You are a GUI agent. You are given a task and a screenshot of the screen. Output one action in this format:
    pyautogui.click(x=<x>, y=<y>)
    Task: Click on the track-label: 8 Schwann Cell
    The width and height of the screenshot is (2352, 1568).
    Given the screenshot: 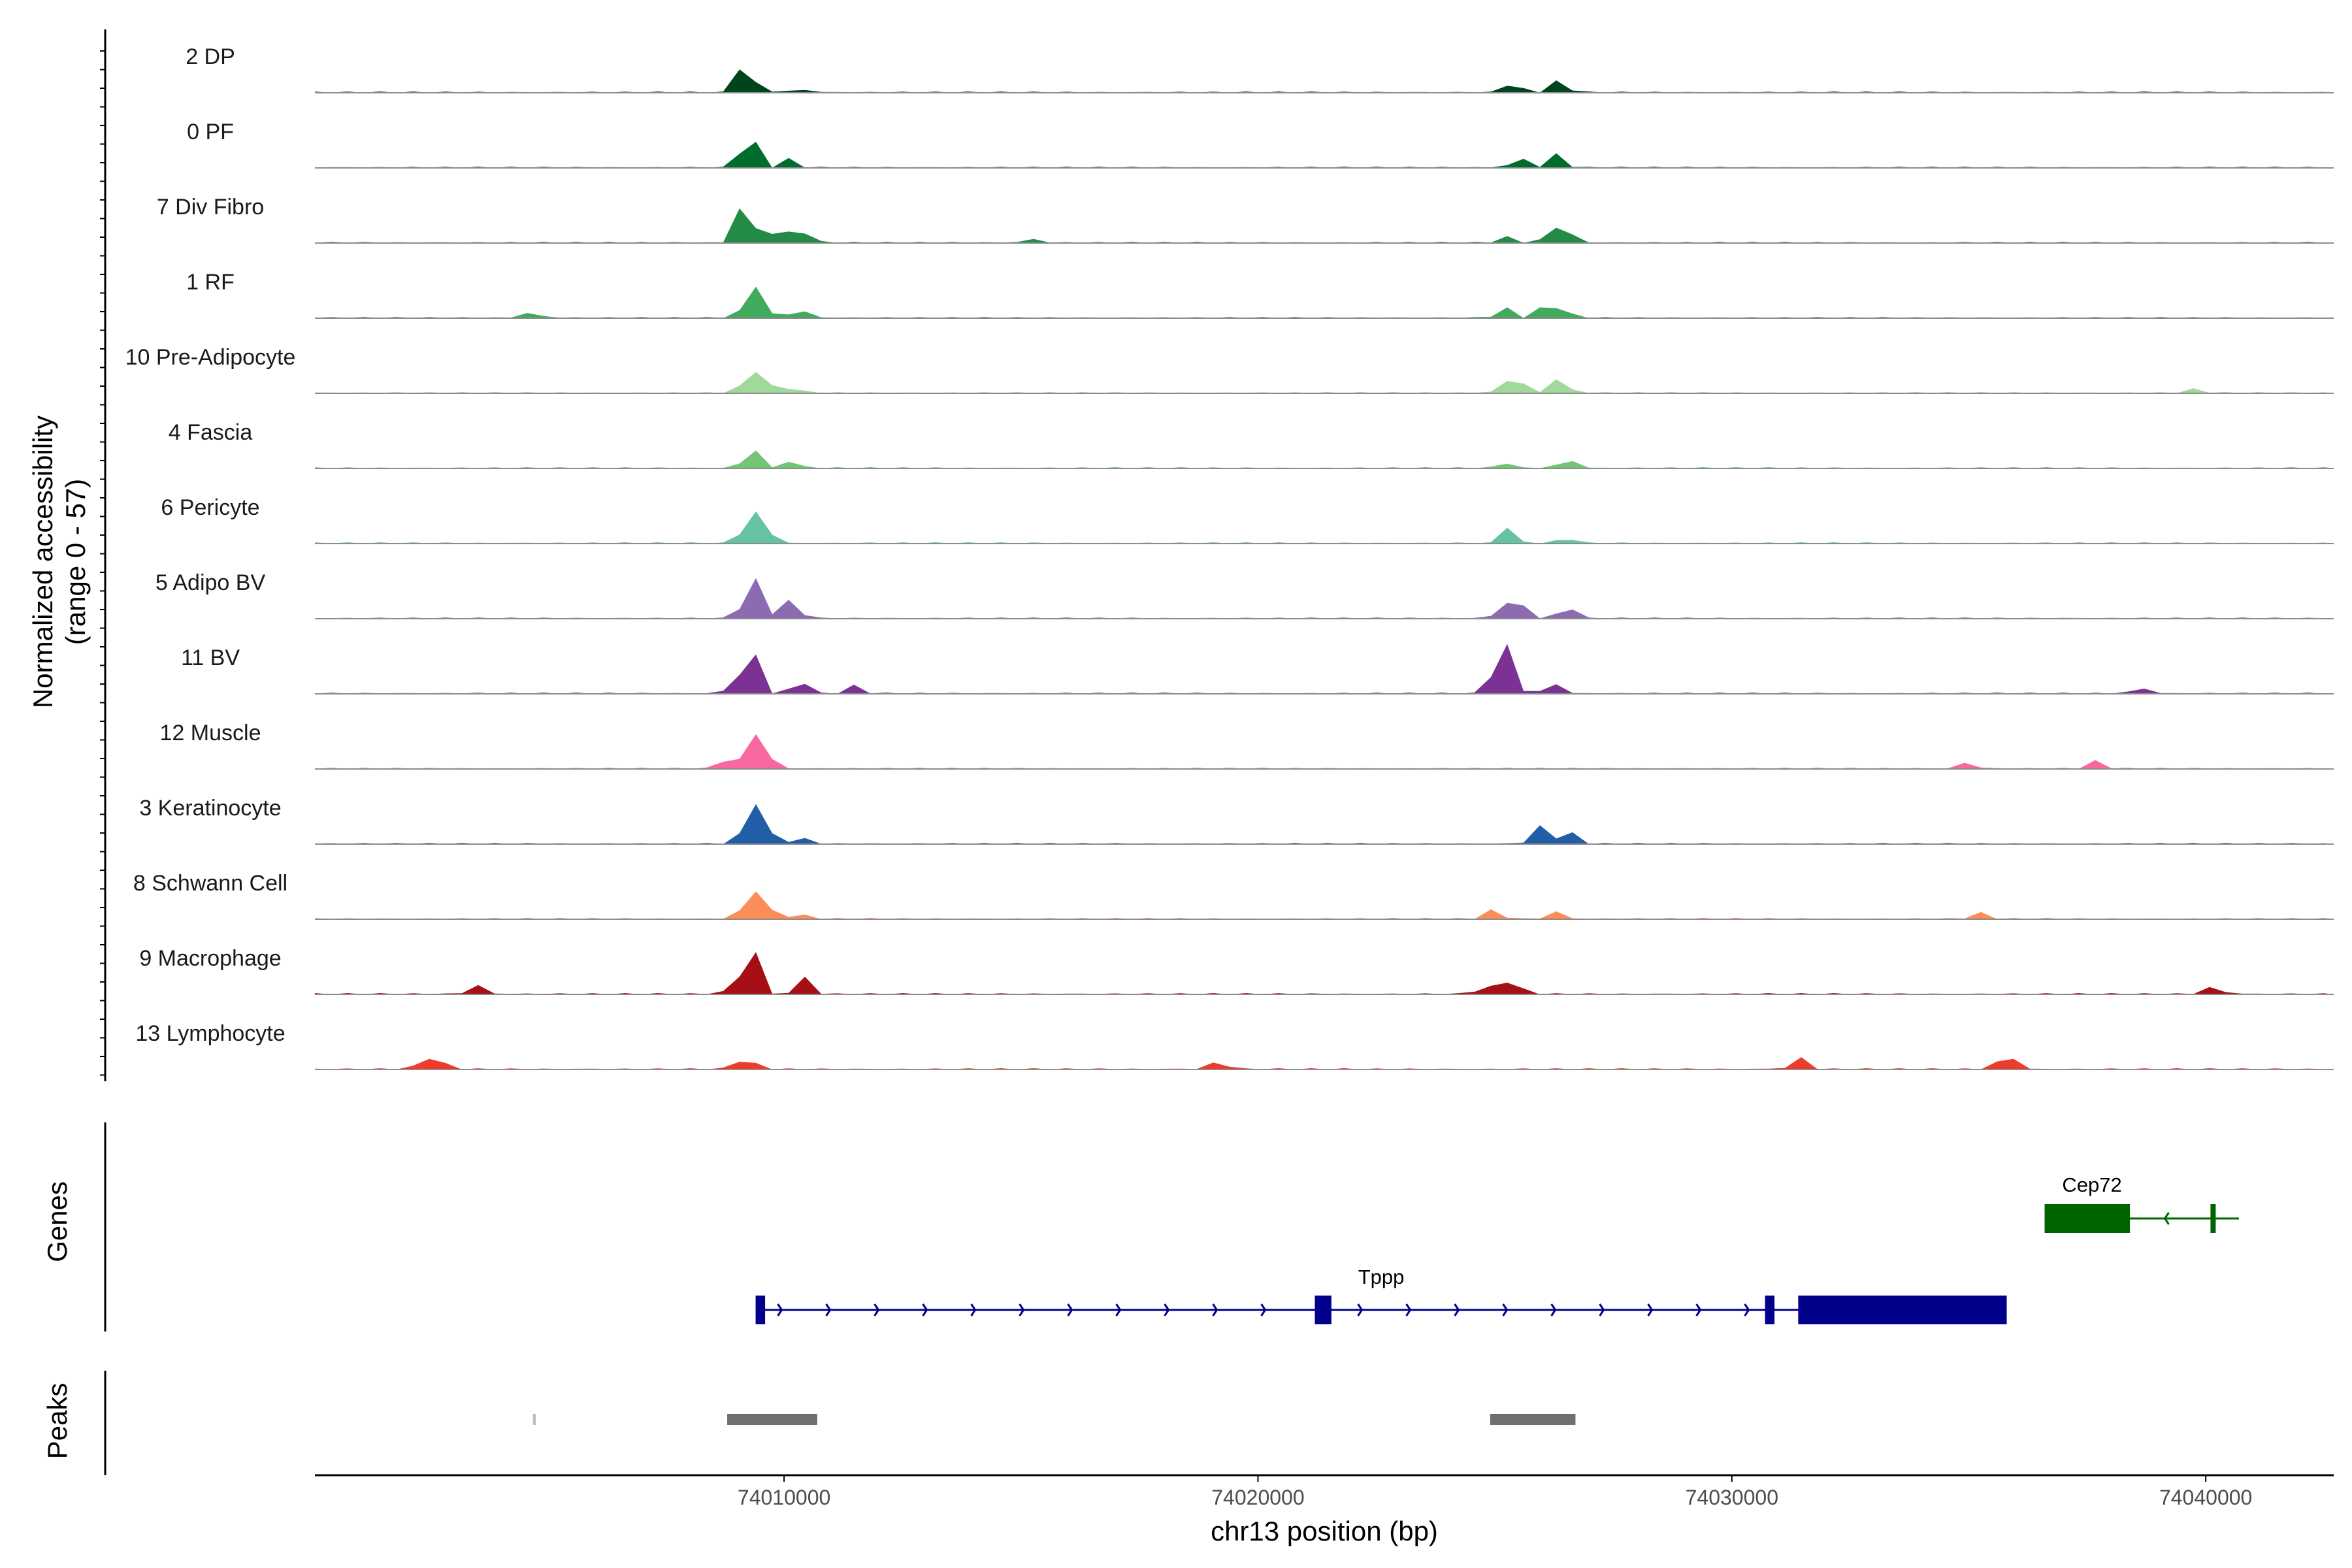 What is the action you would take?
    pyautogui.click(x=210, y=883)
    